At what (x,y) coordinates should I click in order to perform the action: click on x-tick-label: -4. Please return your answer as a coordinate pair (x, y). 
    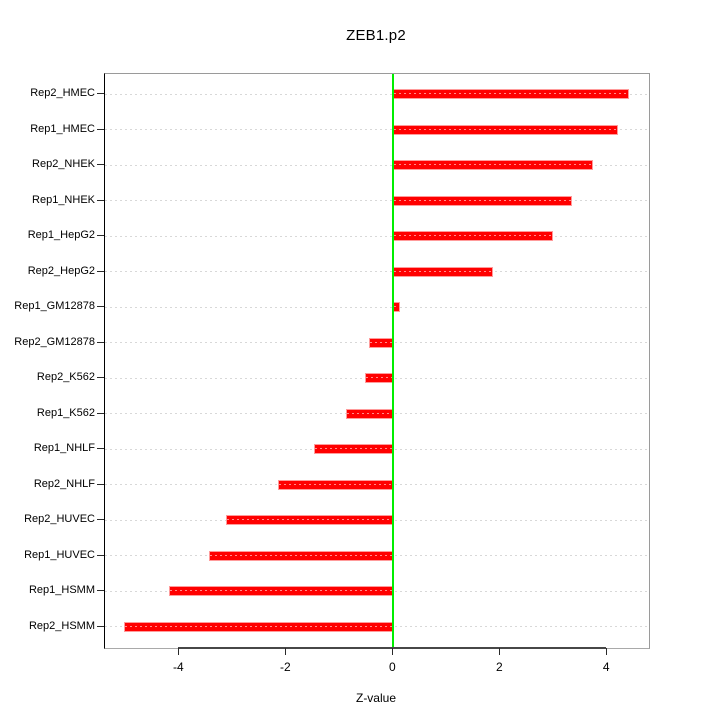
    Looking at the image, I should click on (178, 667).